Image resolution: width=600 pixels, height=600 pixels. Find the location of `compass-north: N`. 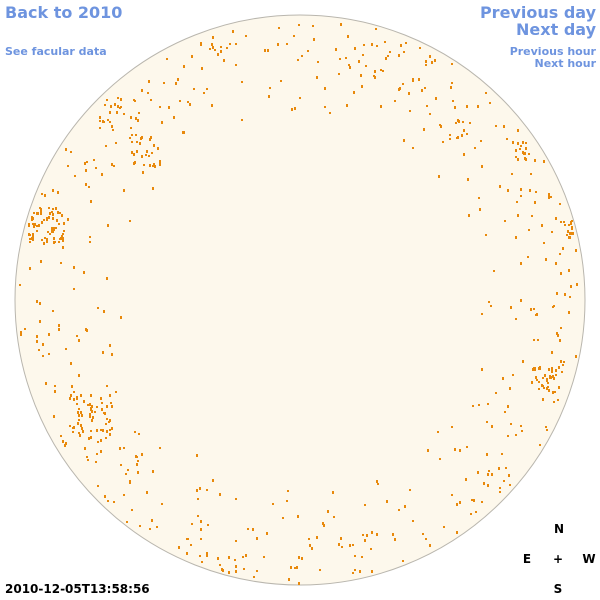

compass-north: N is located at coordinates (559, 529).